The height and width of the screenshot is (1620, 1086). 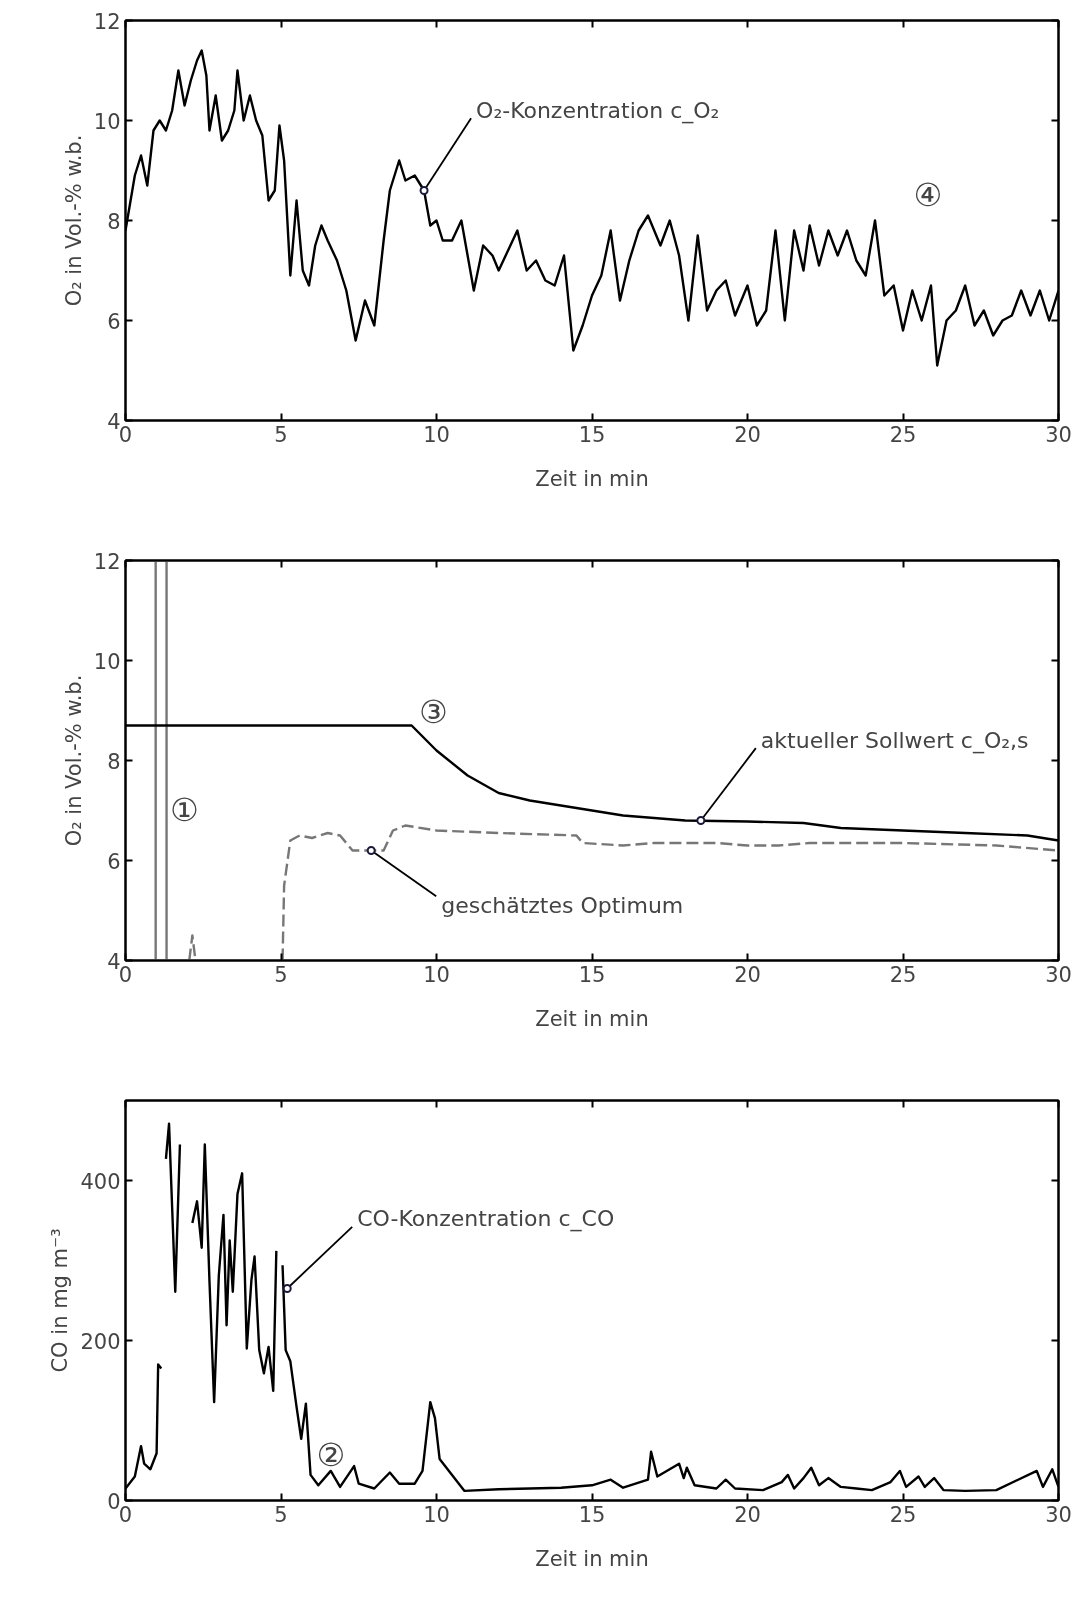 What do you see at coordinates (433, 712) in the screenshot?
I see `annotation: ③` at bounding box center [433, 712].